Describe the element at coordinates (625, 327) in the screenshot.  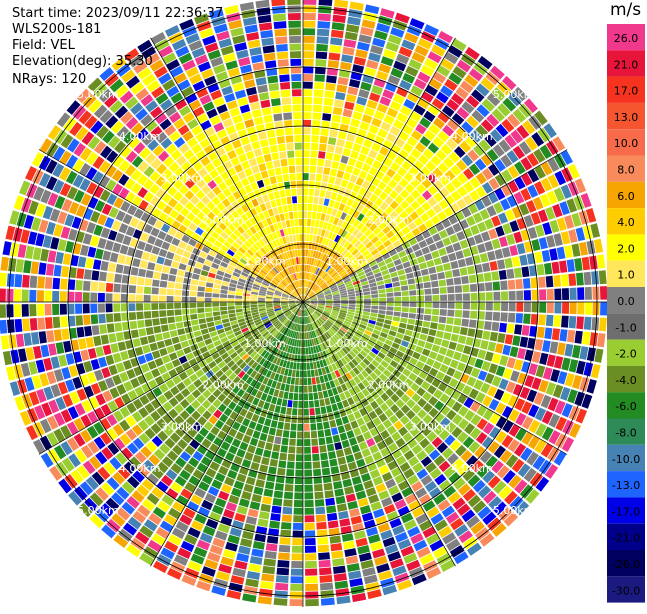
I see `colorbar-tick-label: -1.0` at that location.